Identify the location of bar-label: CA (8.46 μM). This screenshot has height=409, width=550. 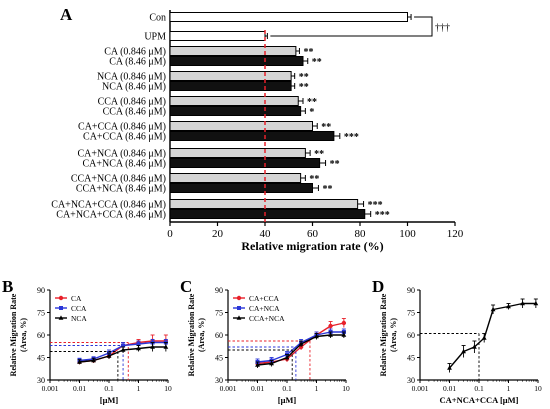
(137, 62).